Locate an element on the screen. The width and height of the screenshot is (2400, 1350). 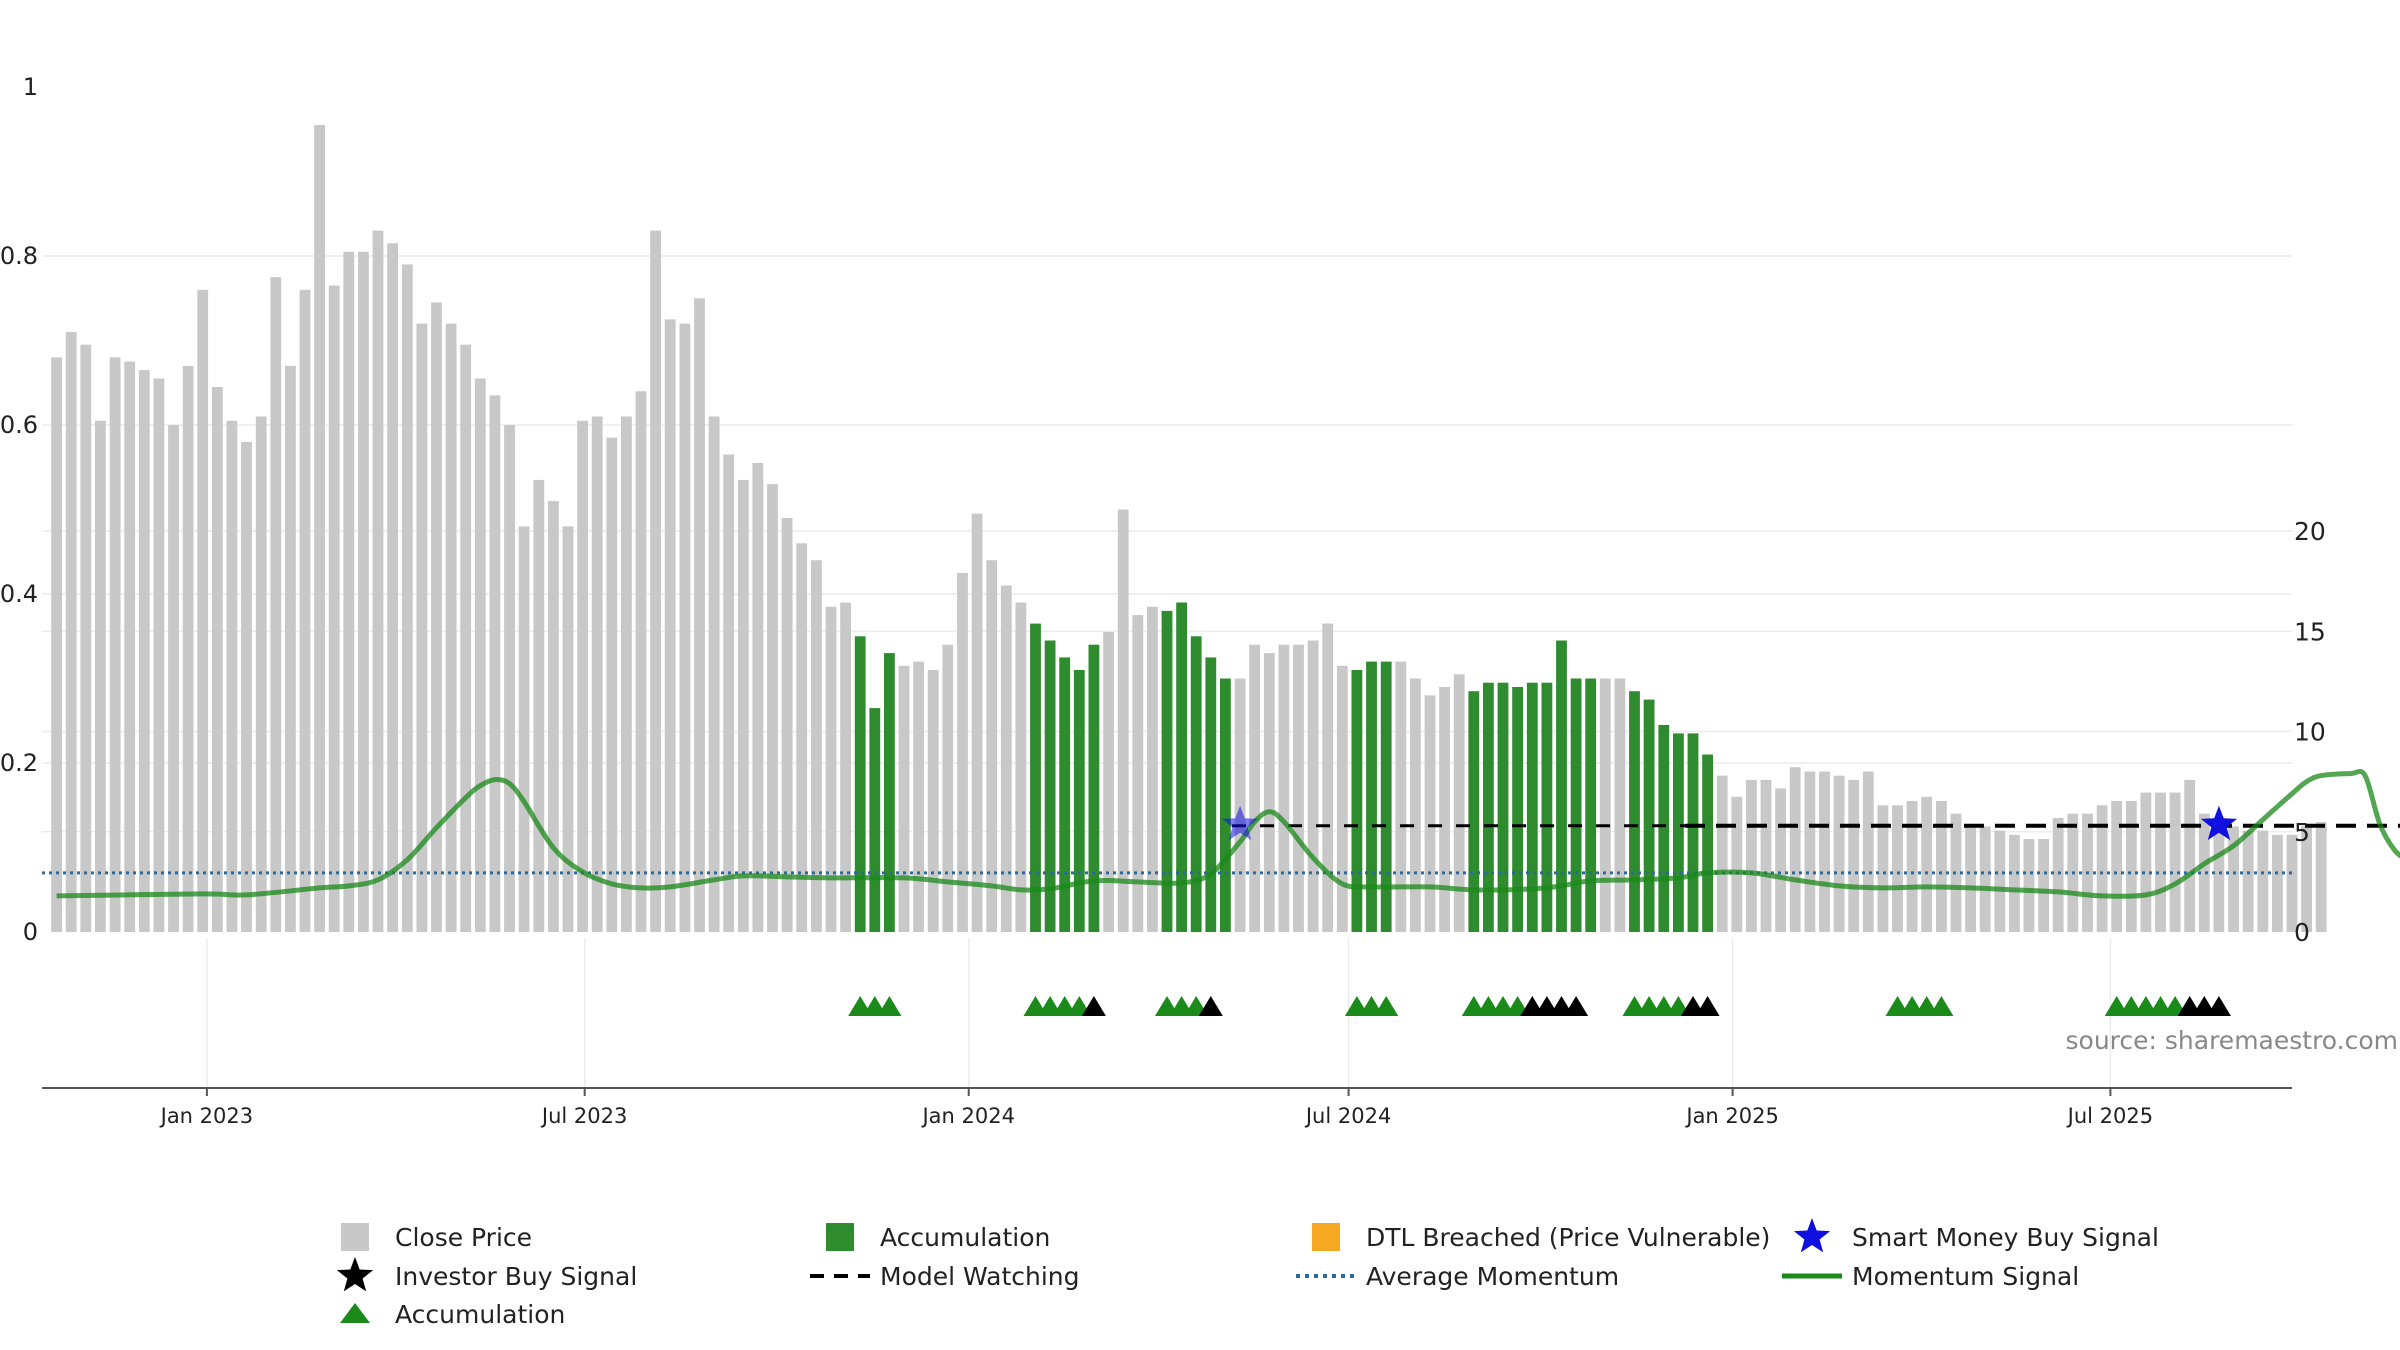
x-tick-label: Jul 2025 is located at coordinates (2109, 1116).